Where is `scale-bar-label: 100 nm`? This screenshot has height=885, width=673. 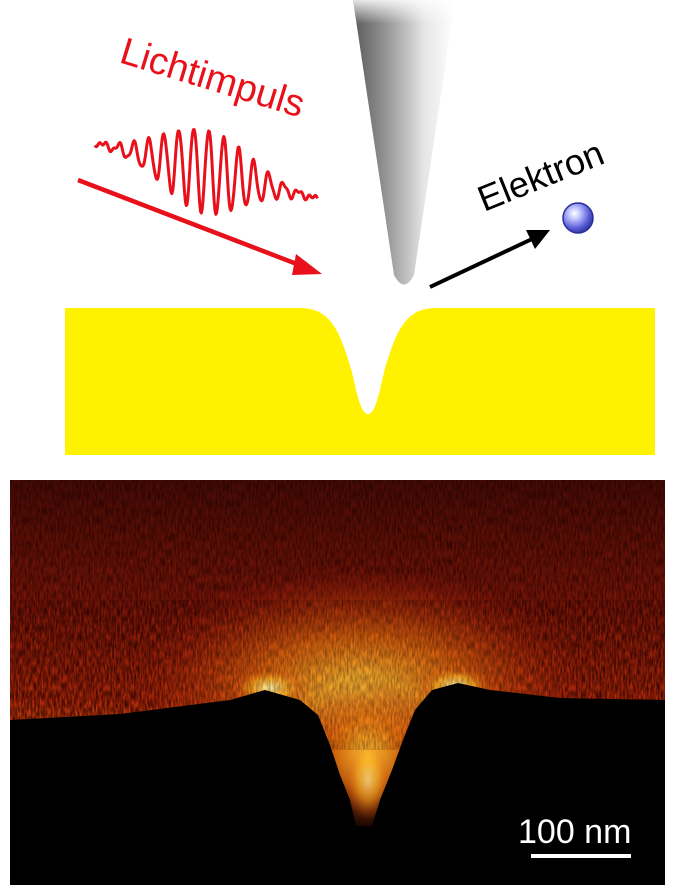 scale-bar-label: 100 nm is located at coordinates (574, 832).